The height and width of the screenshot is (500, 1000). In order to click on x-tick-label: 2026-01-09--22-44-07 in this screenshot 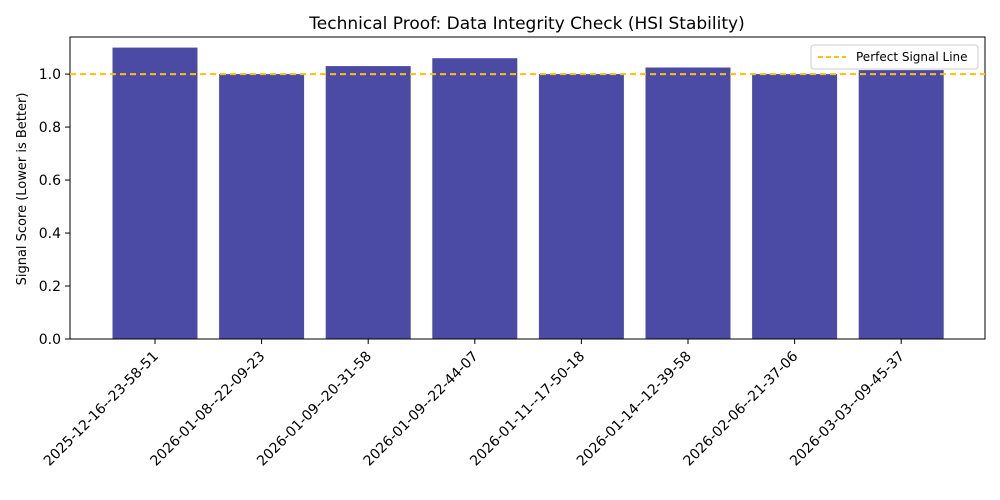, I will do `click(421, 409)`.